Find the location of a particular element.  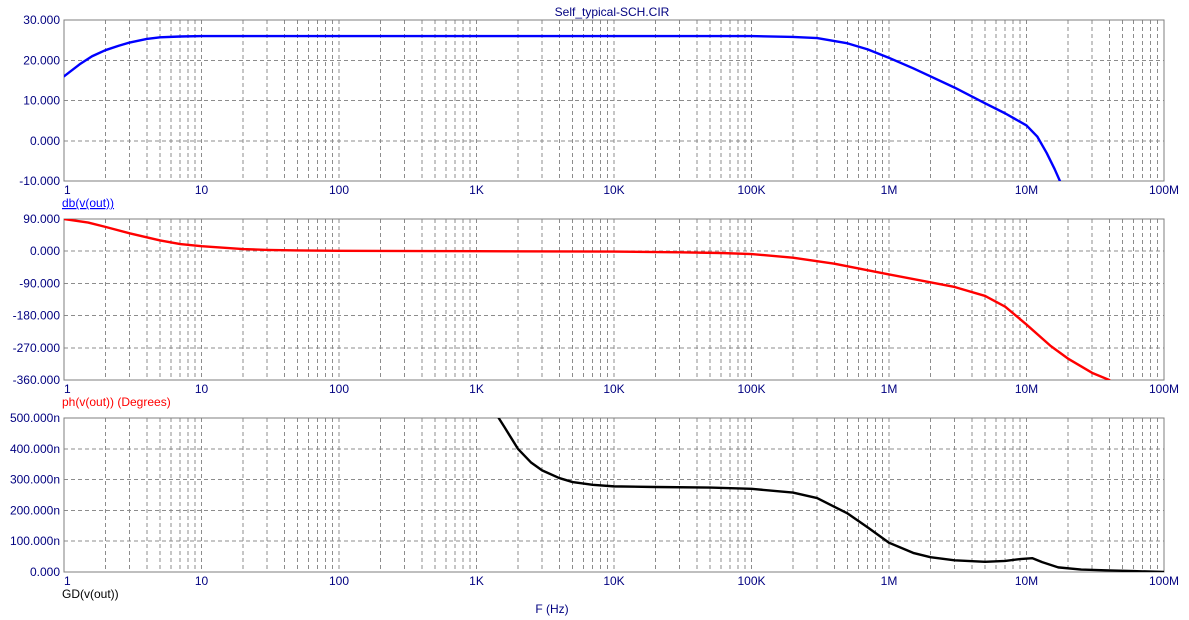

trace-label: db(v(out)) is located at coordinates (88, 203).